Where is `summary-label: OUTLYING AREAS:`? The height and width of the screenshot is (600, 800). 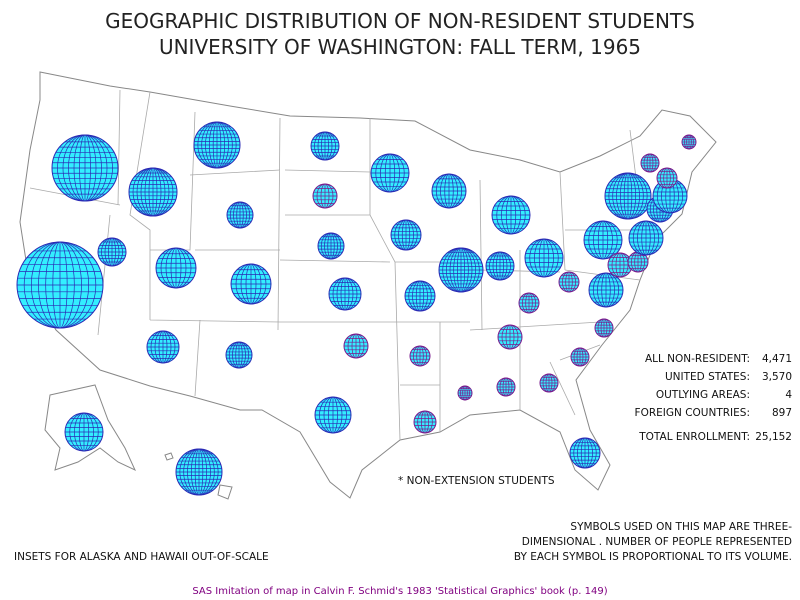 summary-label: OUTLYING AREAS: is located at coordinates (703, 395).